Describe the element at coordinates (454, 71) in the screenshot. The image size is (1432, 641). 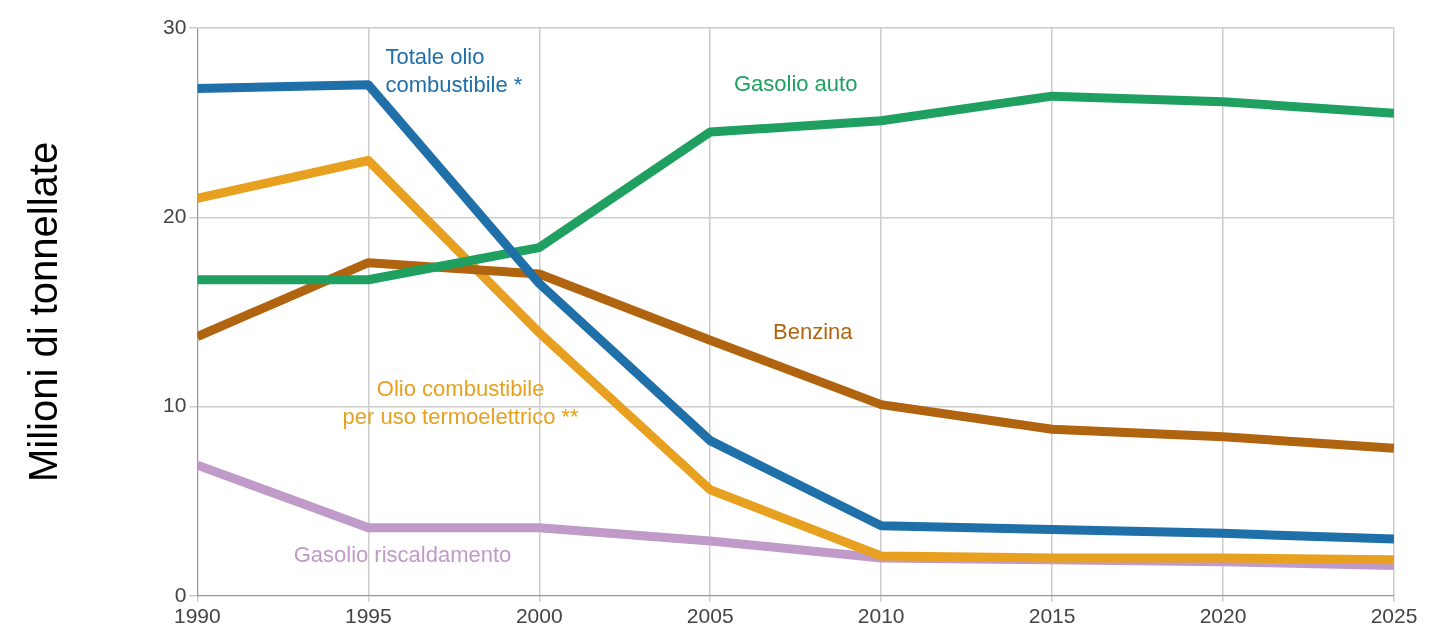
I see `series-label: Totale olio combustibile *` at that location.